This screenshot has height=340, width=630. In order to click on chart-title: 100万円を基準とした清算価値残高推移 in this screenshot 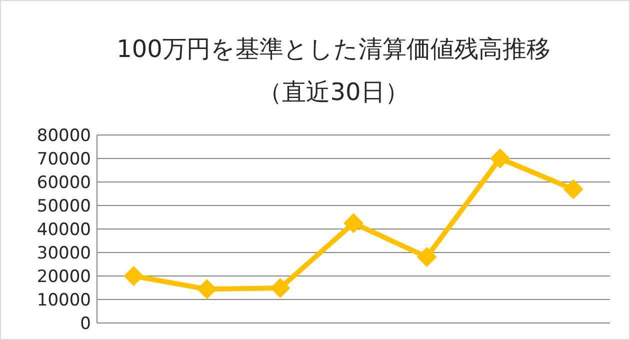, I will do `click(333, 49)`.